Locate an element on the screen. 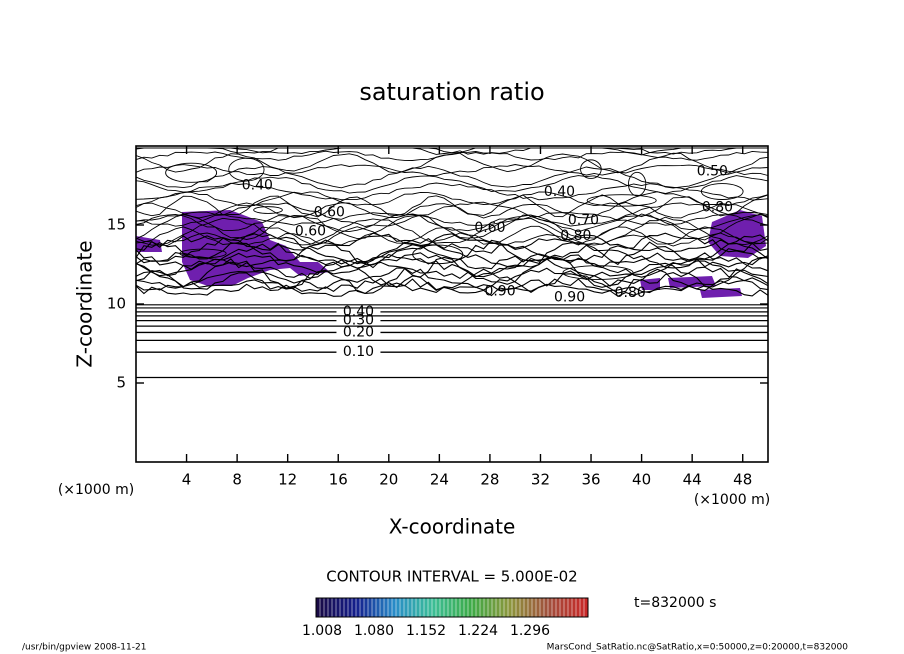 This screenshot has height=654, width=904. x-tick-label: 12 is located at coordinates (287, 480).